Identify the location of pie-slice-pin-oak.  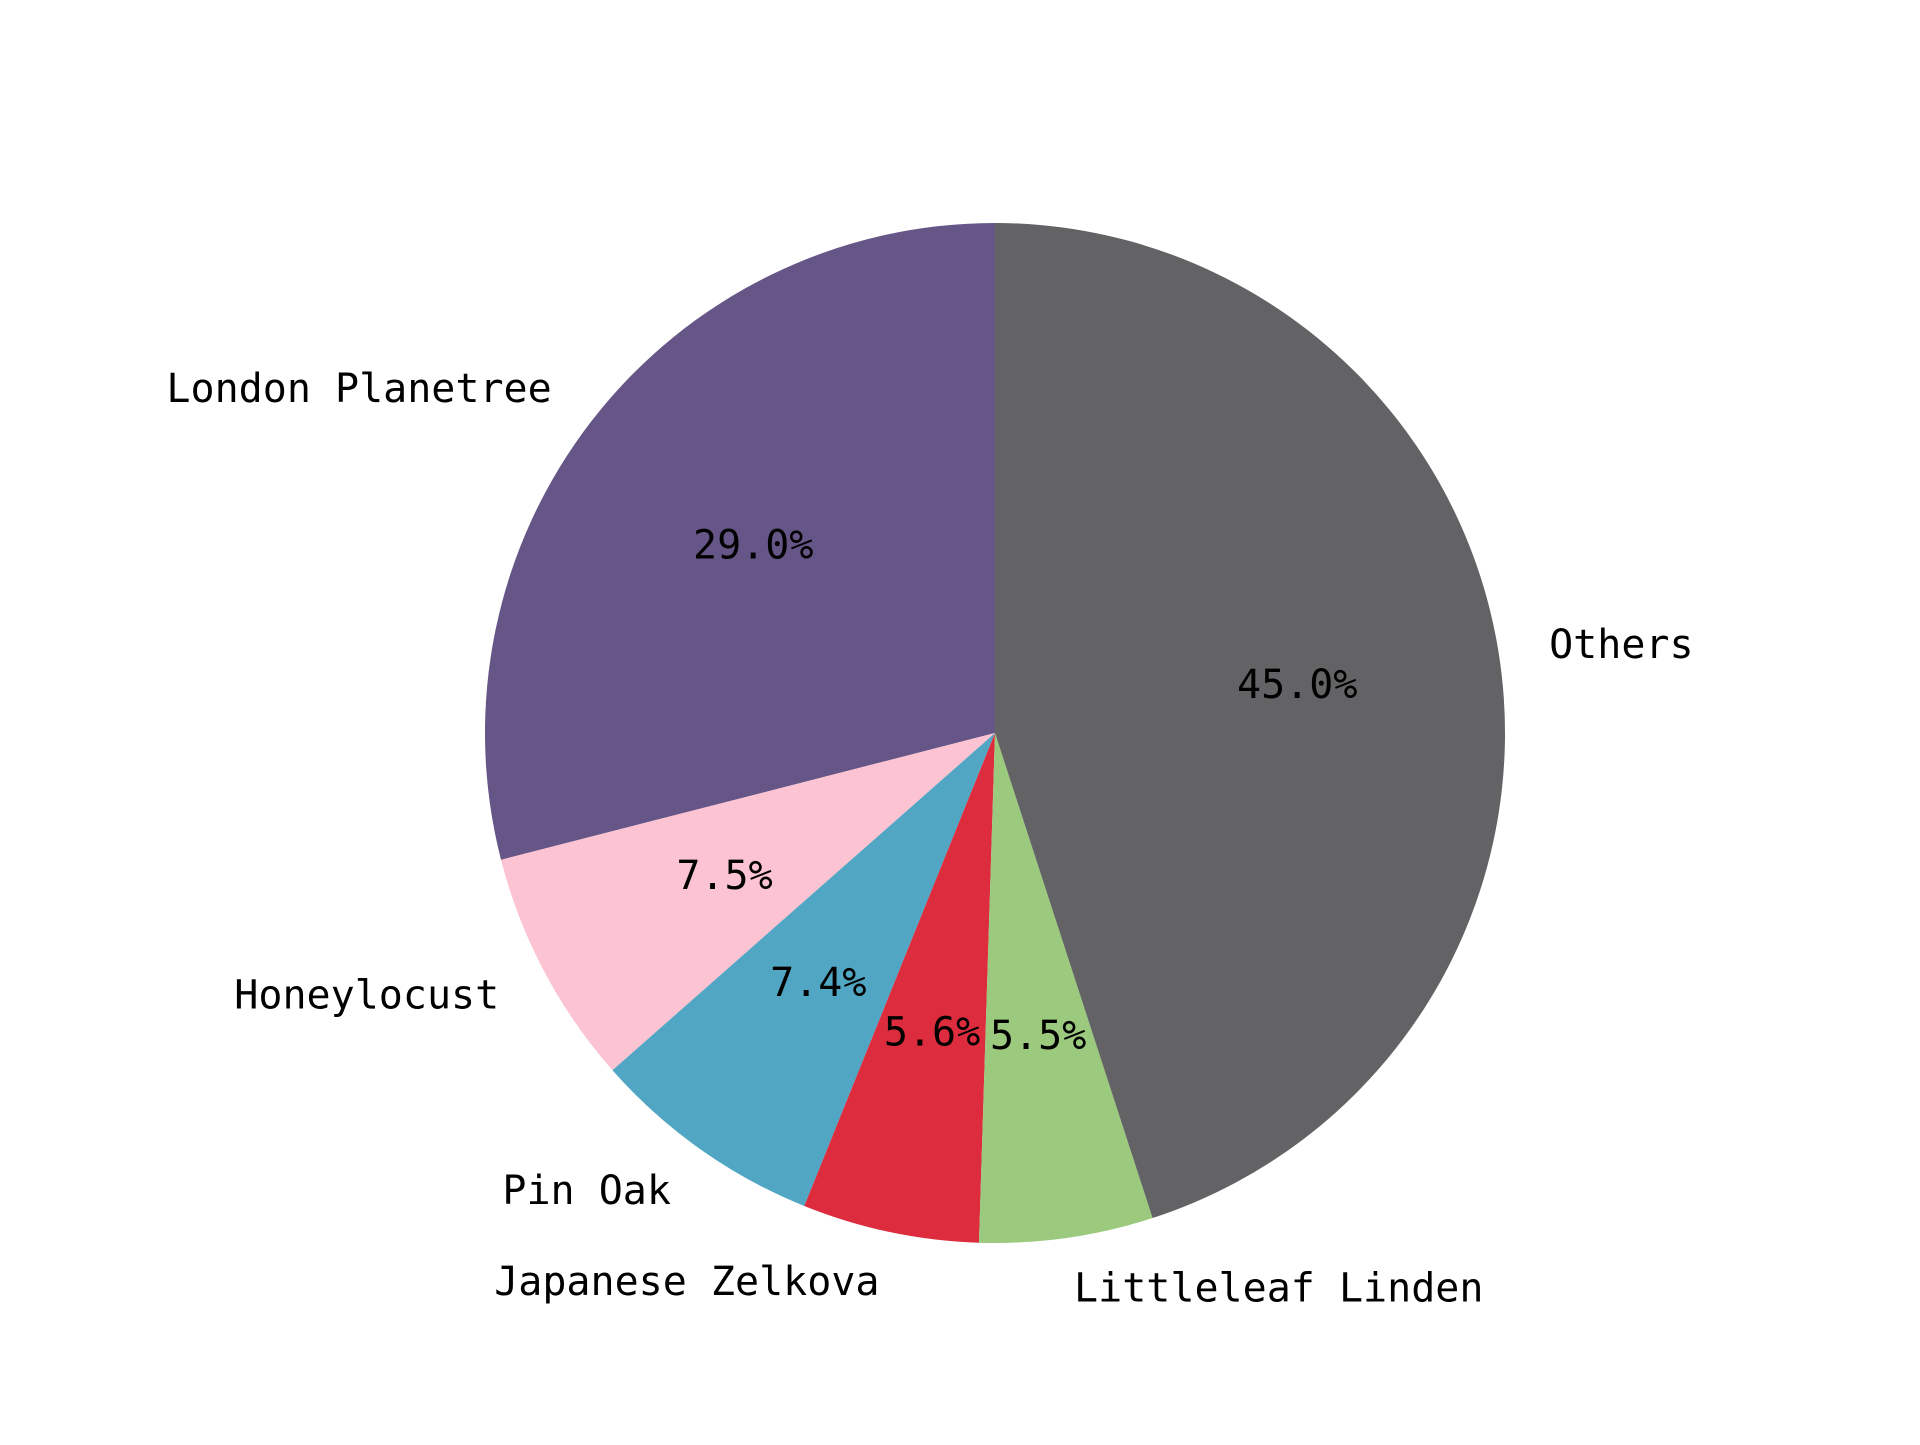
(803, 969).